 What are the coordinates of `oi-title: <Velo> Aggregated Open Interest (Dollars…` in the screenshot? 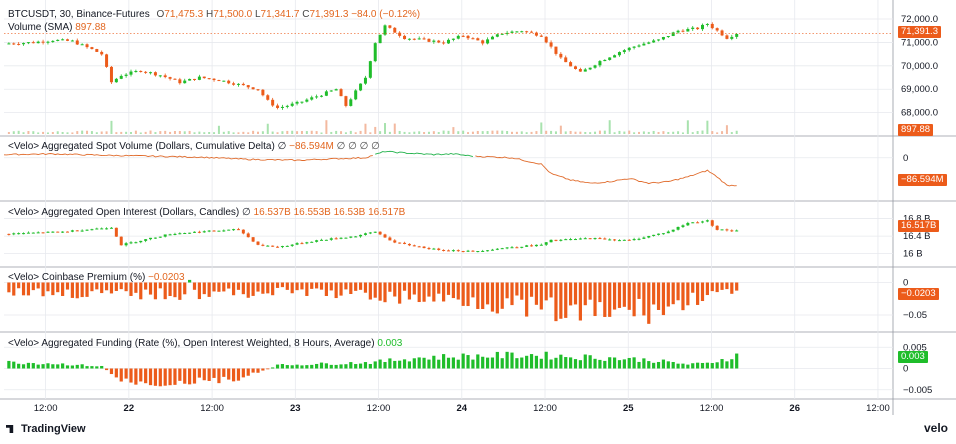 It's located at (124, 212).